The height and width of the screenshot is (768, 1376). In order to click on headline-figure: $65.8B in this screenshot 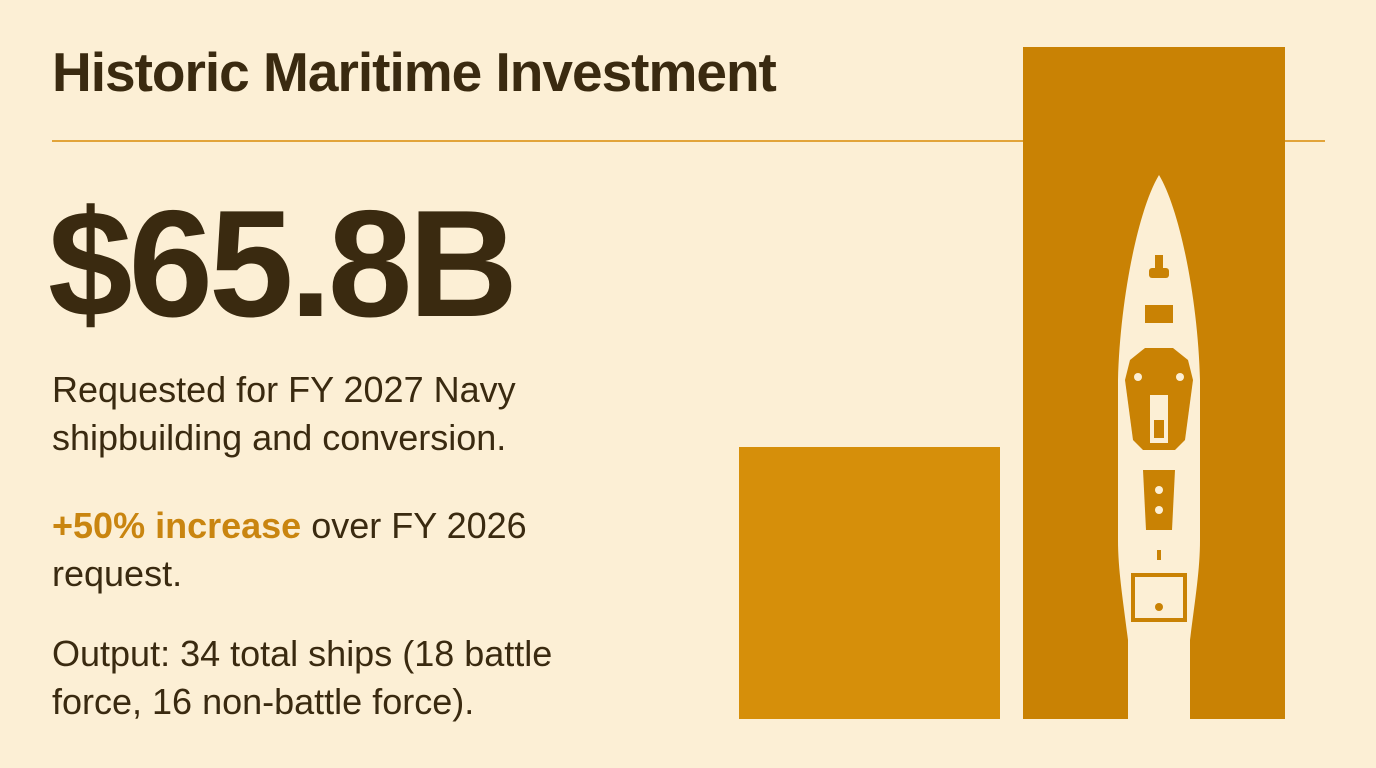, I will do `click(283, 264)`.